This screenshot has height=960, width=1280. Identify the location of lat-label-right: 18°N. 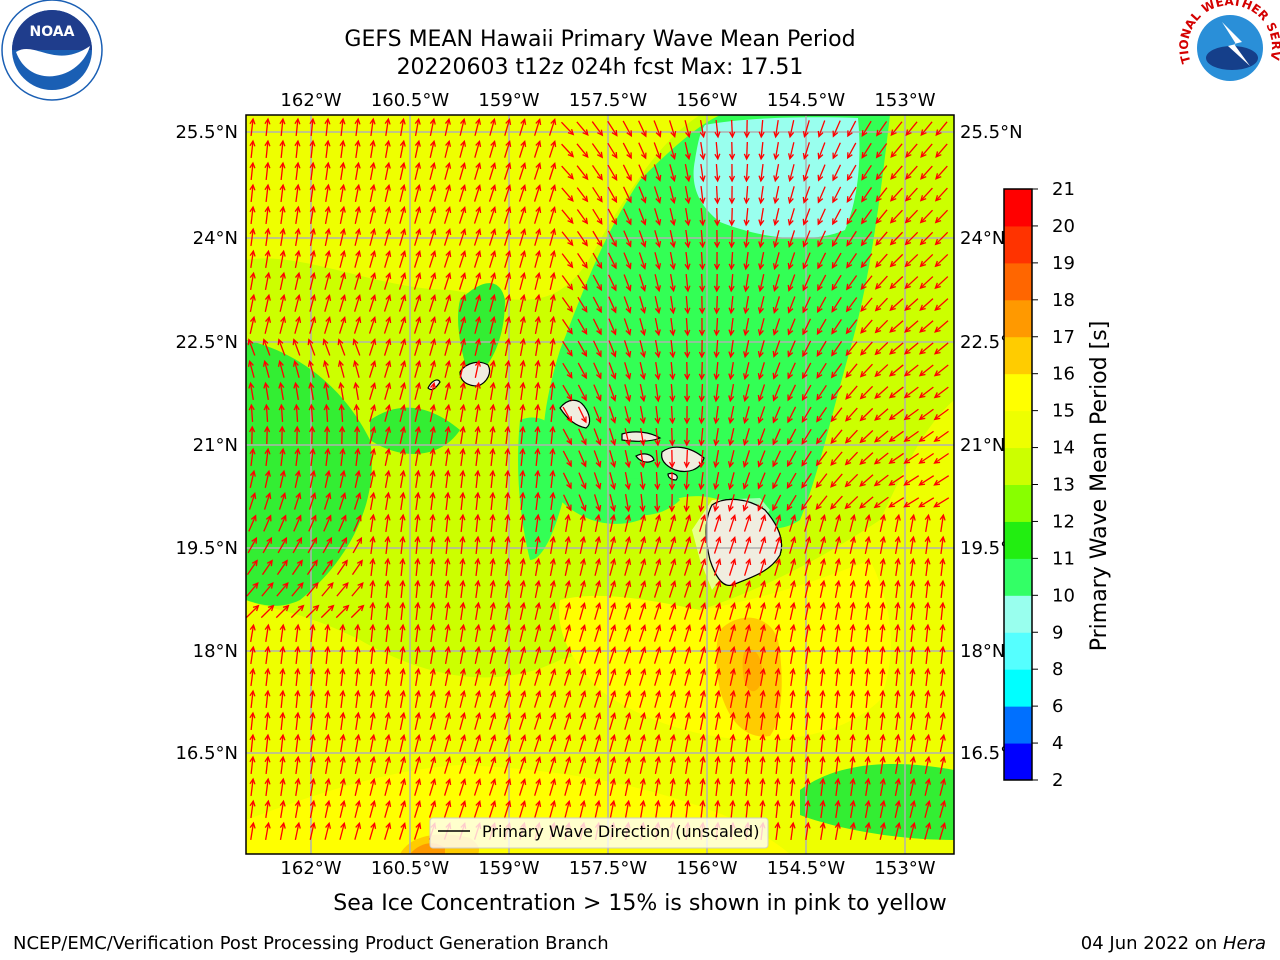
(982, 651).